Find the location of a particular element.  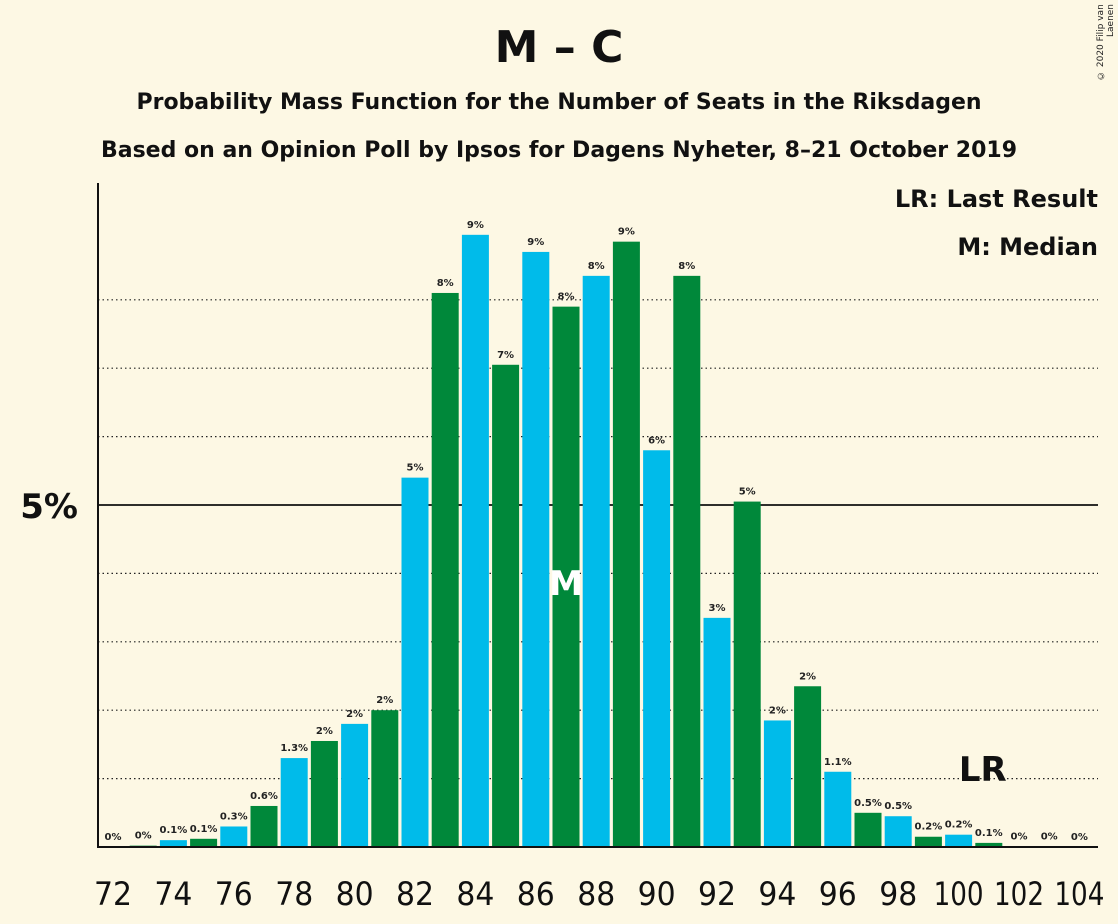

bar-label-seat-82: 5% is located at coordinates (415, 468).